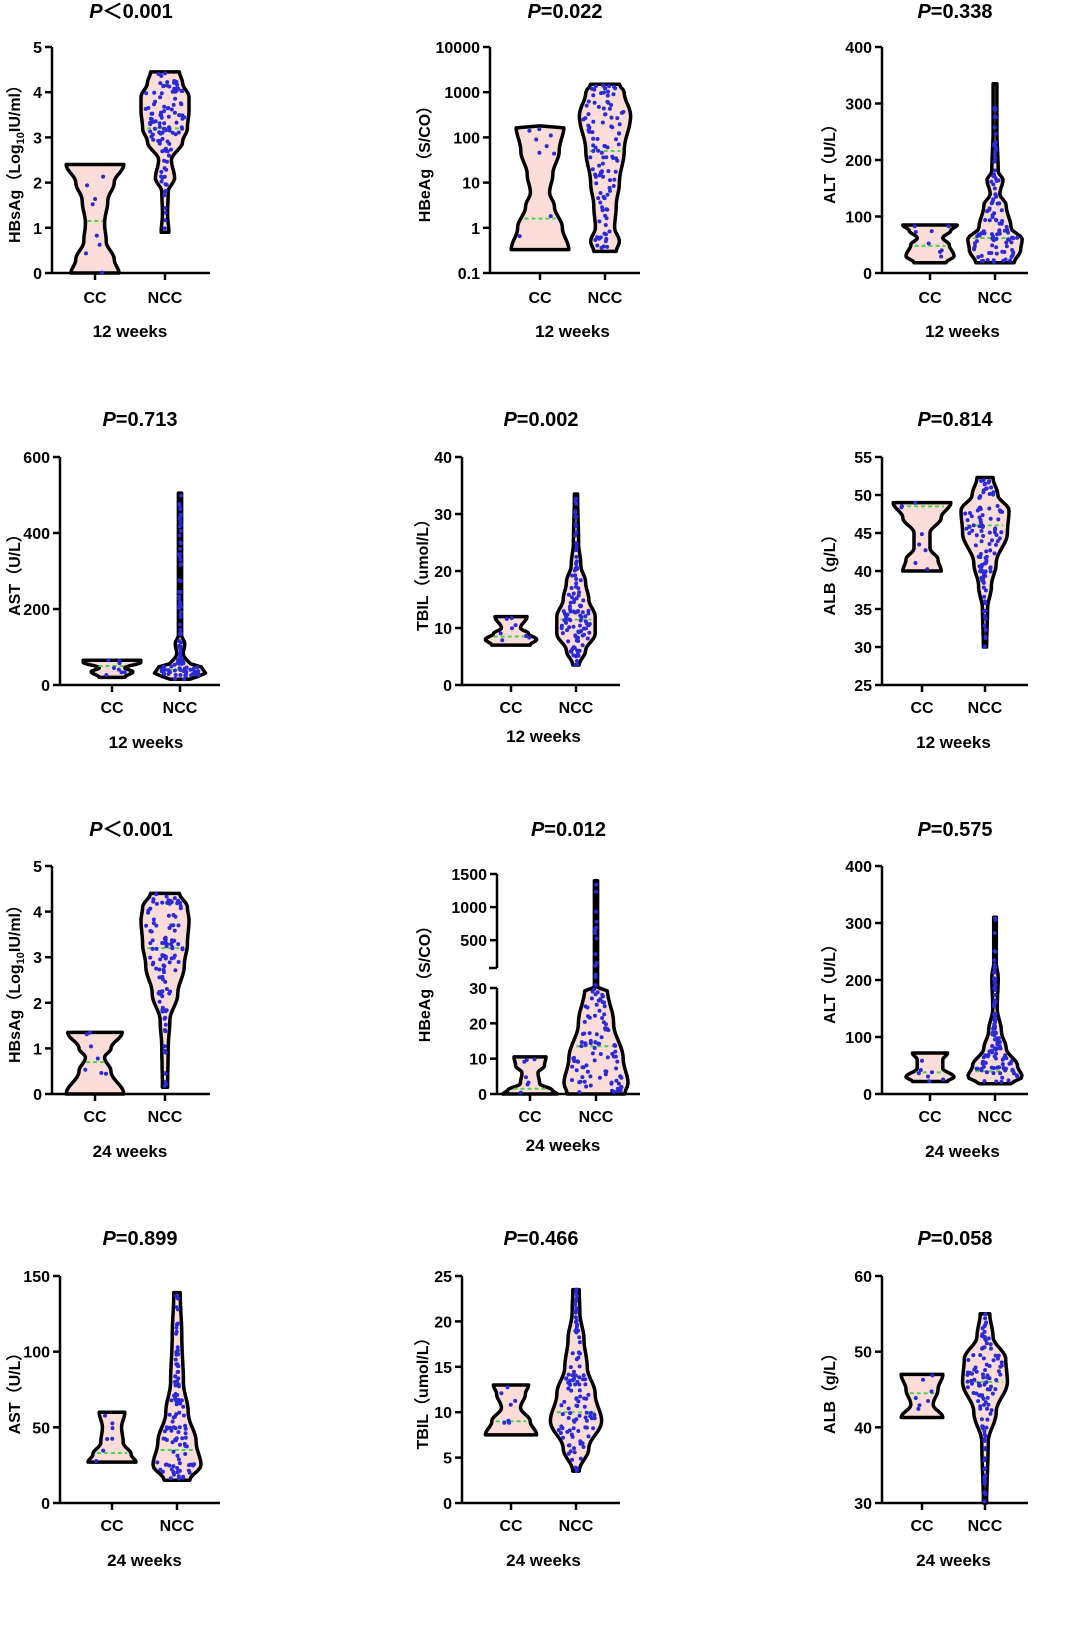 Image resolution: width=1080 pixels, height=1626 pixels. Describe the element at coordinates (130, 830) in the screenshot. I see `panel-title: P＜0.001` at that location.